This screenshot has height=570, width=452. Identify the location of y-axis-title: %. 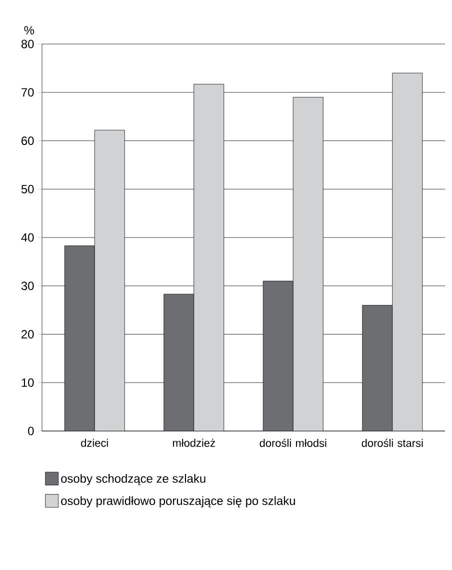
(29, 30).